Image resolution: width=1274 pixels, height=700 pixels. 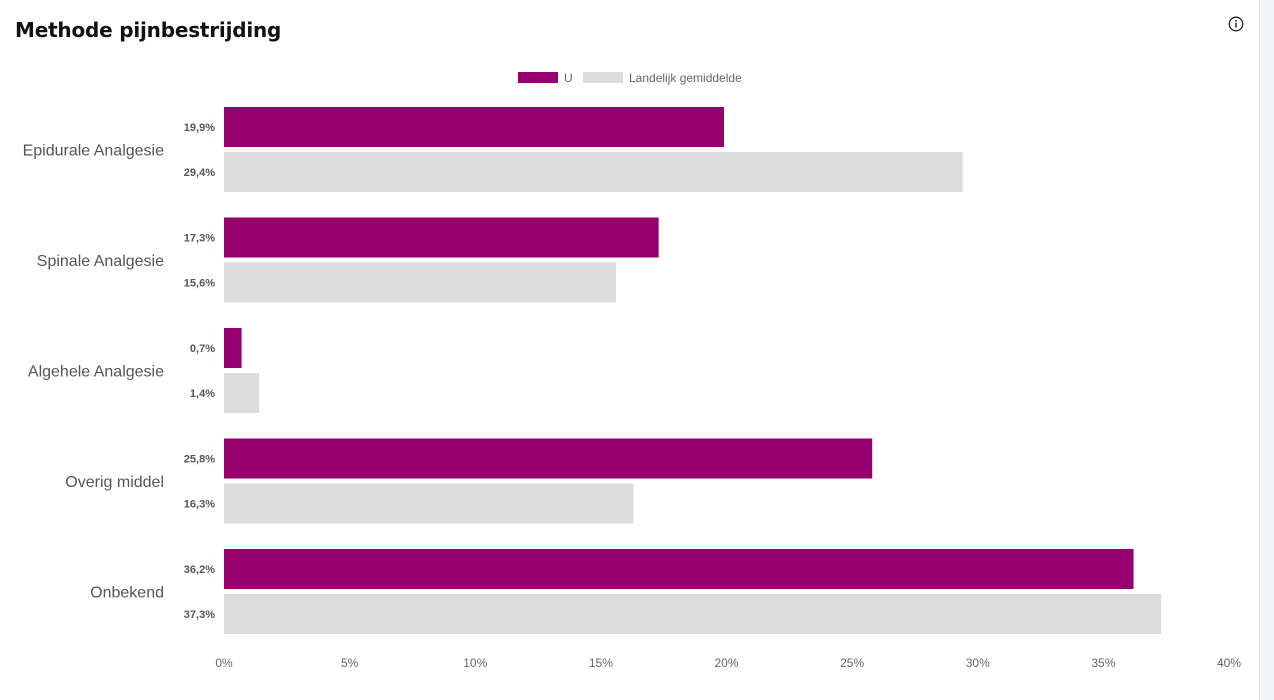 I want to click on category-label: Onbekend, so click(x=127, y=593).